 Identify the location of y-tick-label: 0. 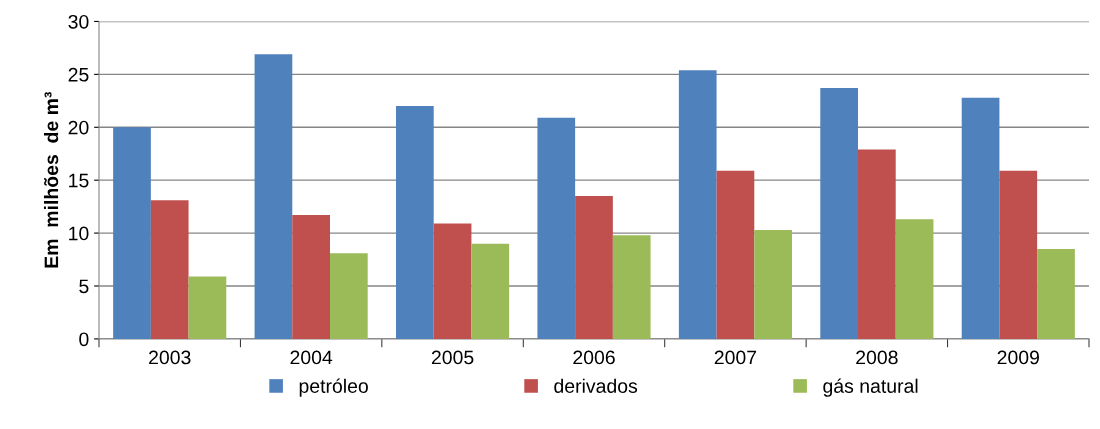
(84, 339).